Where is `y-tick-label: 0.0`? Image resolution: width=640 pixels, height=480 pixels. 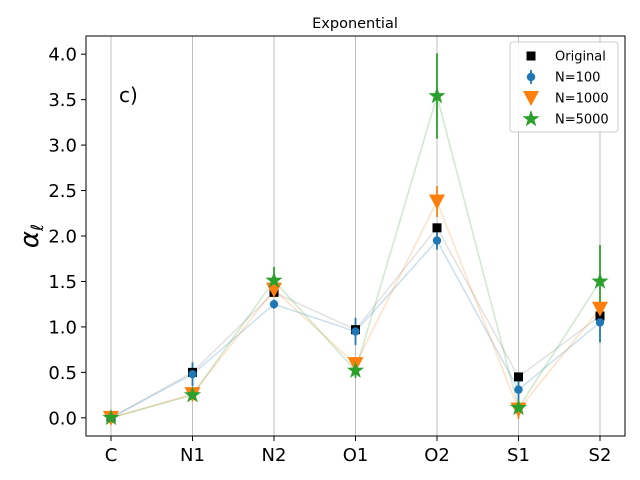 y-tick-label: 0.0 is located at coordinates (62, 418).